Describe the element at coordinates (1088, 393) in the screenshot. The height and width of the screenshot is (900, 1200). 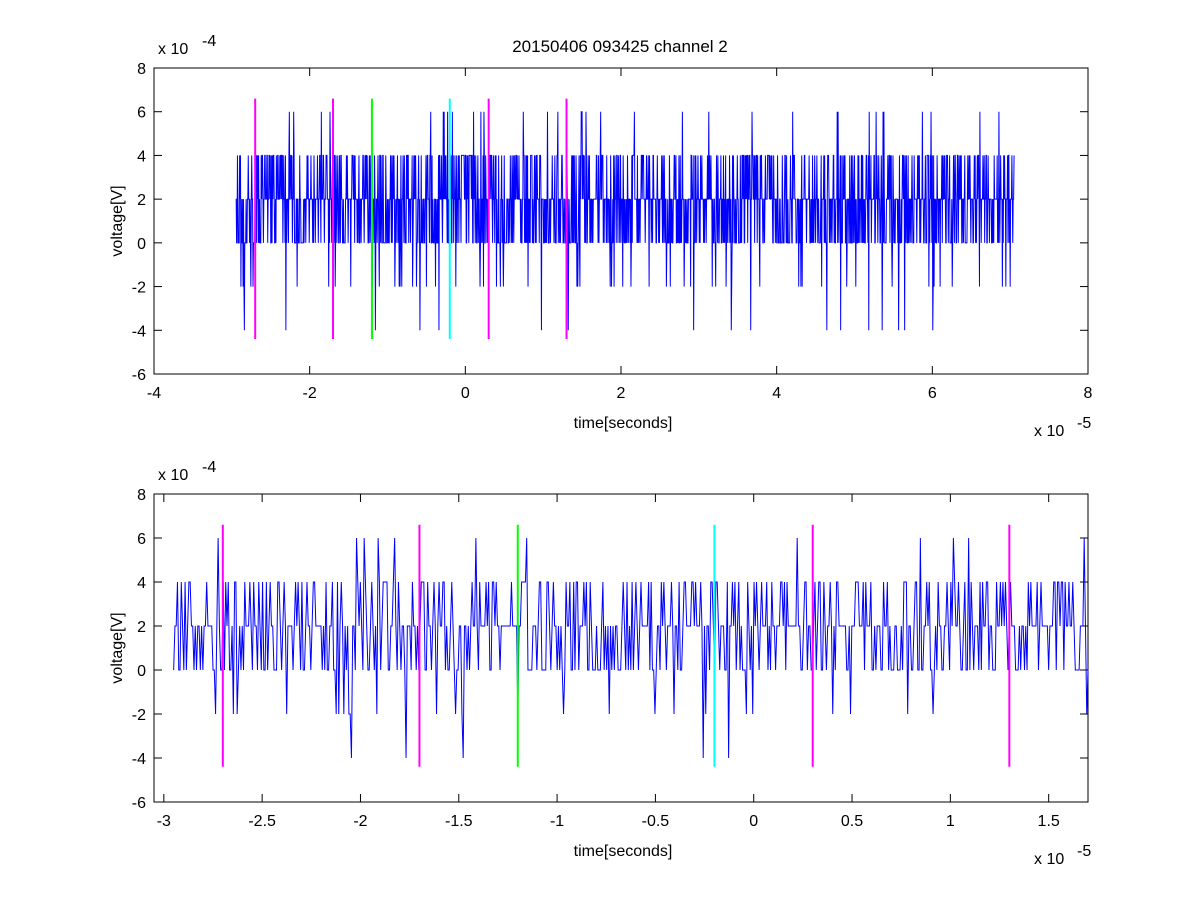
I see `x-tick-label: 8` at that location.